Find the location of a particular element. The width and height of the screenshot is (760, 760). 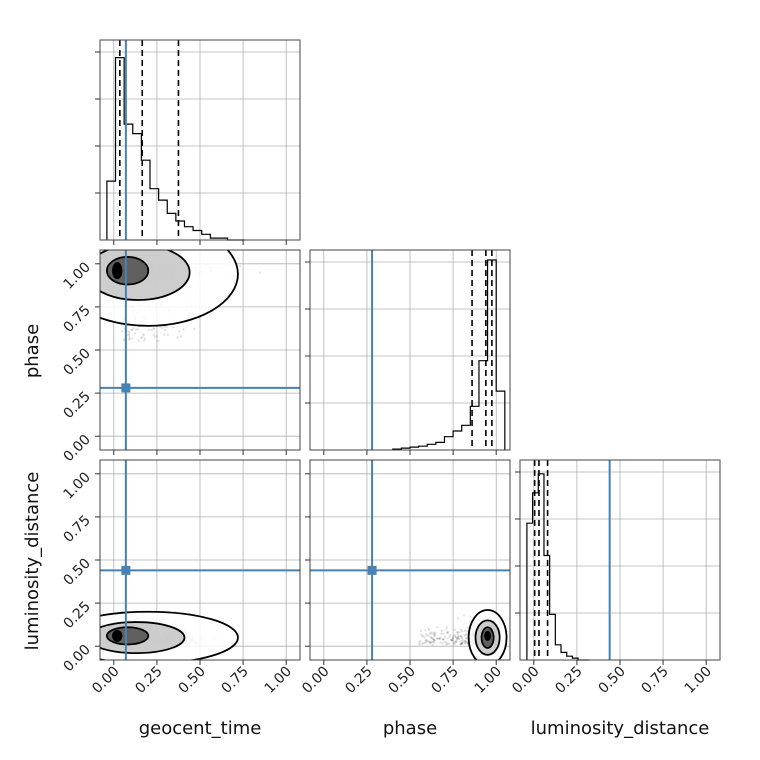

truth-marker is located at coordinates (372, 570).